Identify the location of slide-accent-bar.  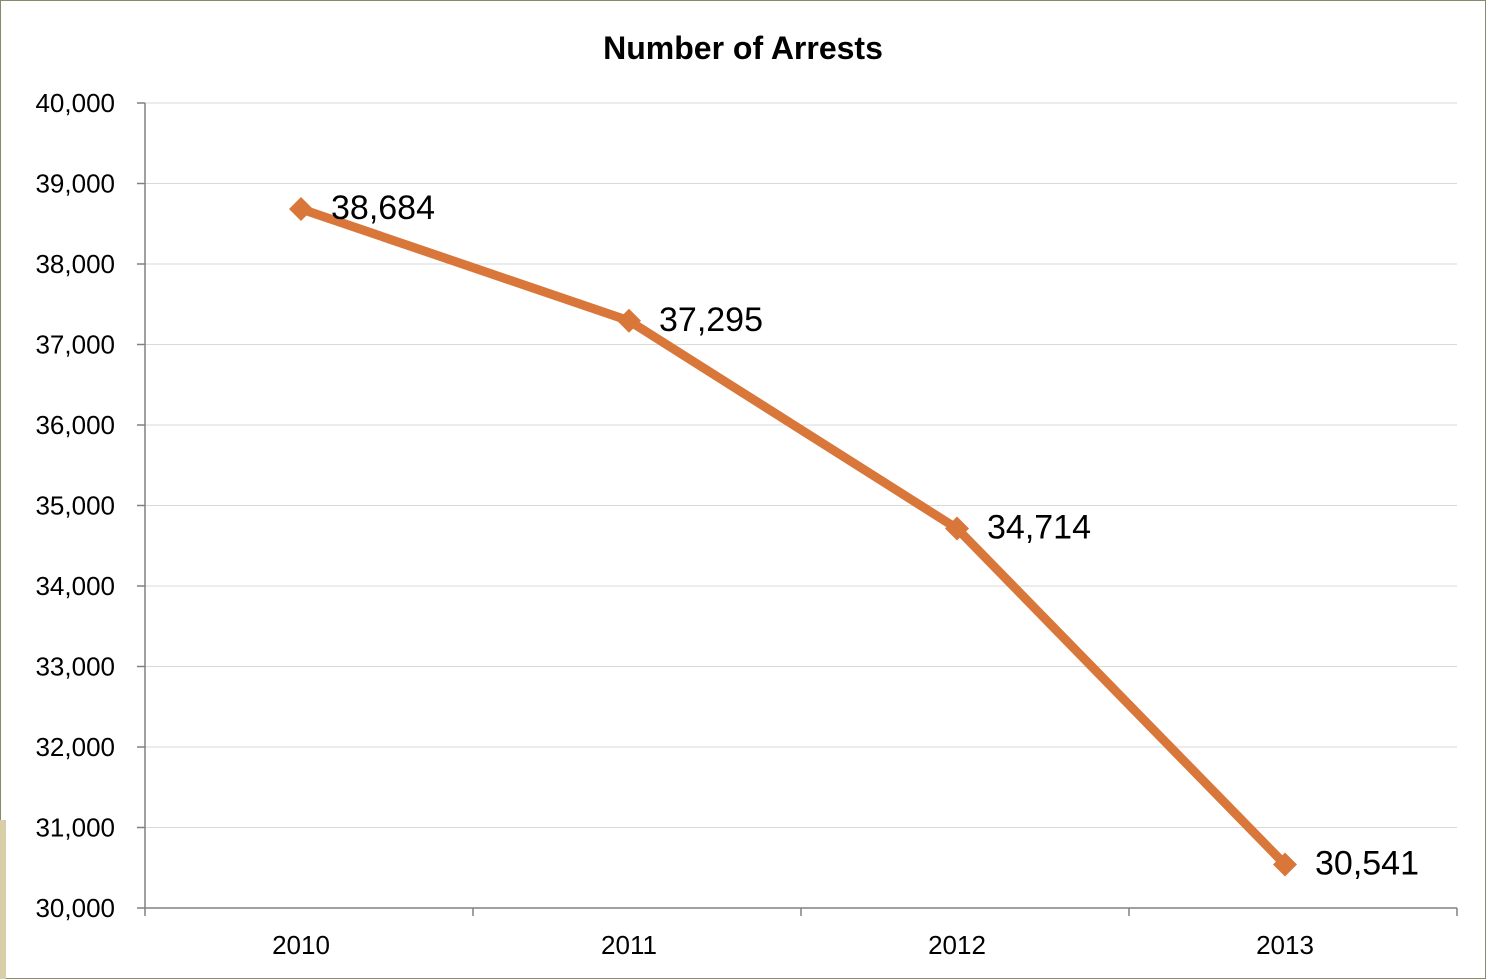
(3, 899).